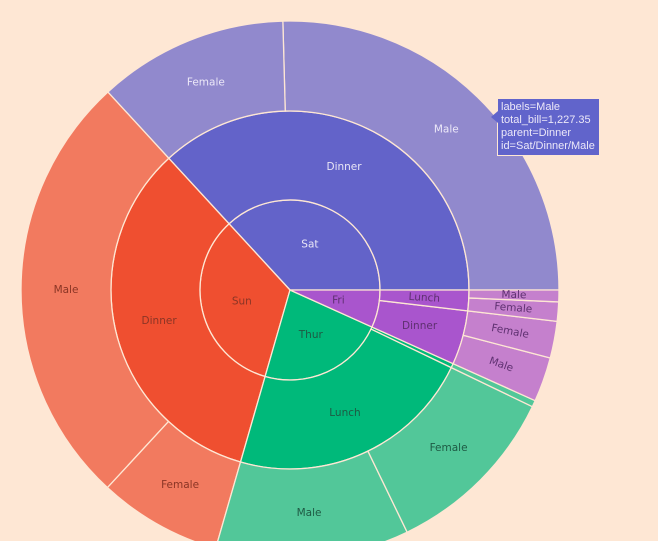  I want to click on segment-sun-dinner-male-label: Male, so click(66, 290).